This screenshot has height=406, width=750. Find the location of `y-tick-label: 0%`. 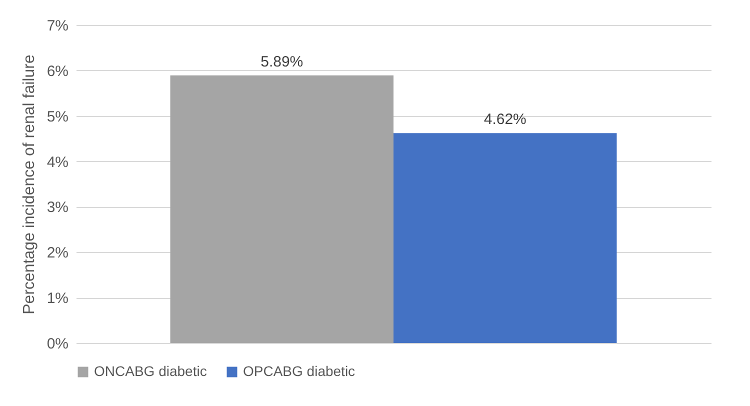

y-tick-label: 0% is located at coordinates (57, 344).